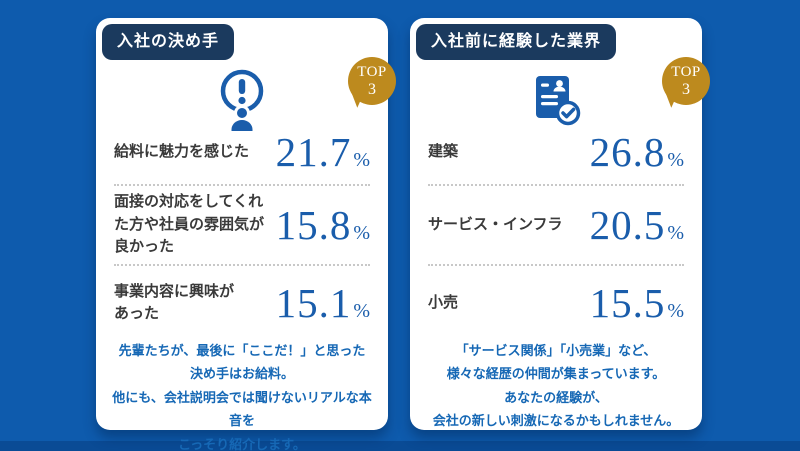  Describe the element at coordinates (313, 225) in the screenshot. I see `stat-number: 15.8` at that location.